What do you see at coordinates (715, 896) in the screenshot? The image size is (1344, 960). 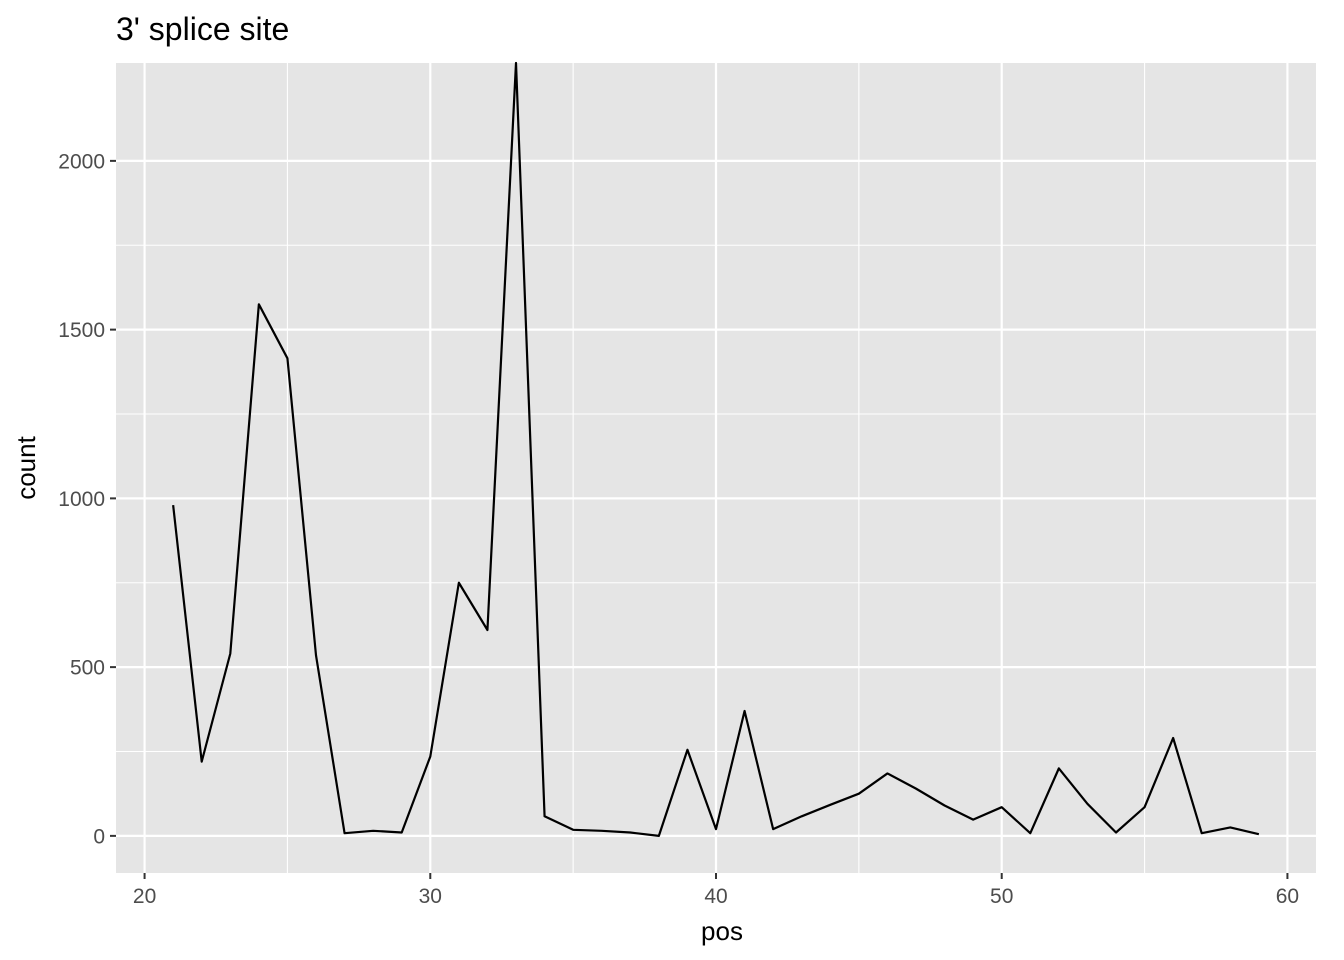 I see `x-tick-label: 40` at bounding box center [715, 896].